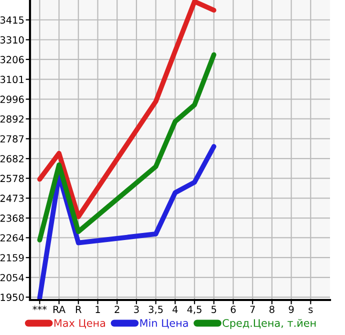  Describe the element at coordinates (98, 309) in the screenshot. I see `x-tick-label: 1` at that location.